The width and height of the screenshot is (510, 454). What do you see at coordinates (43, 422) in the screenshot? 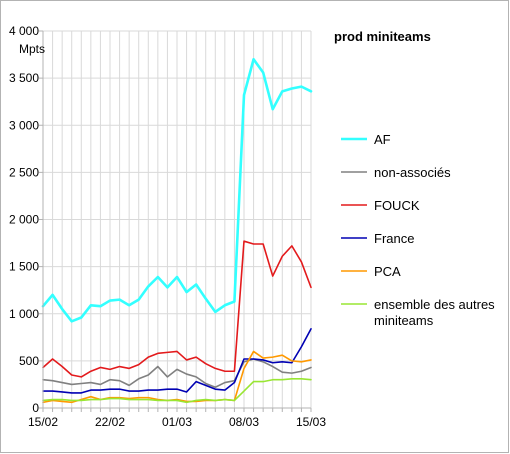
I see `x-tick-label: 15/02` at bounding box center [43, 422].